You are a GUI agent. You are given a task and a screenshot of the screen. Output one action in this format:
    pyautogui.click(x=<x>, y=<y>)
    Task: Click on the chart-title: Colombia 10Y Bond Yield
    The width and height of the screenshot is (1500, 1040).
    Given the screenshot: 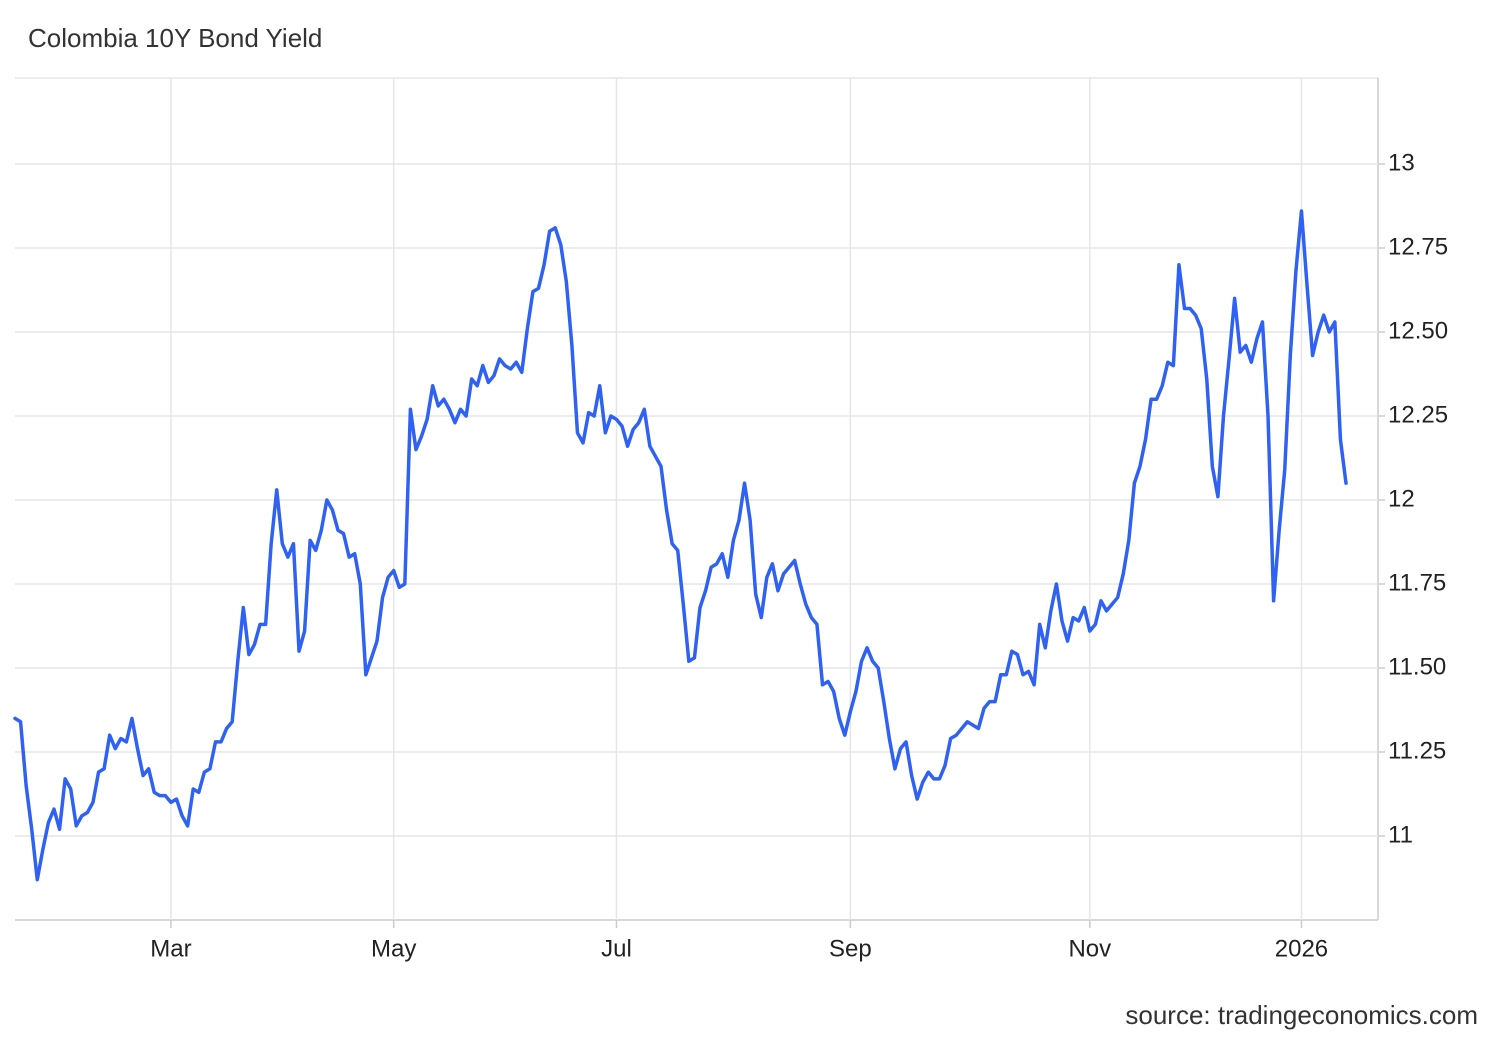 What is the action you would take?
    pyautogui.click(x=175, y=38)
    